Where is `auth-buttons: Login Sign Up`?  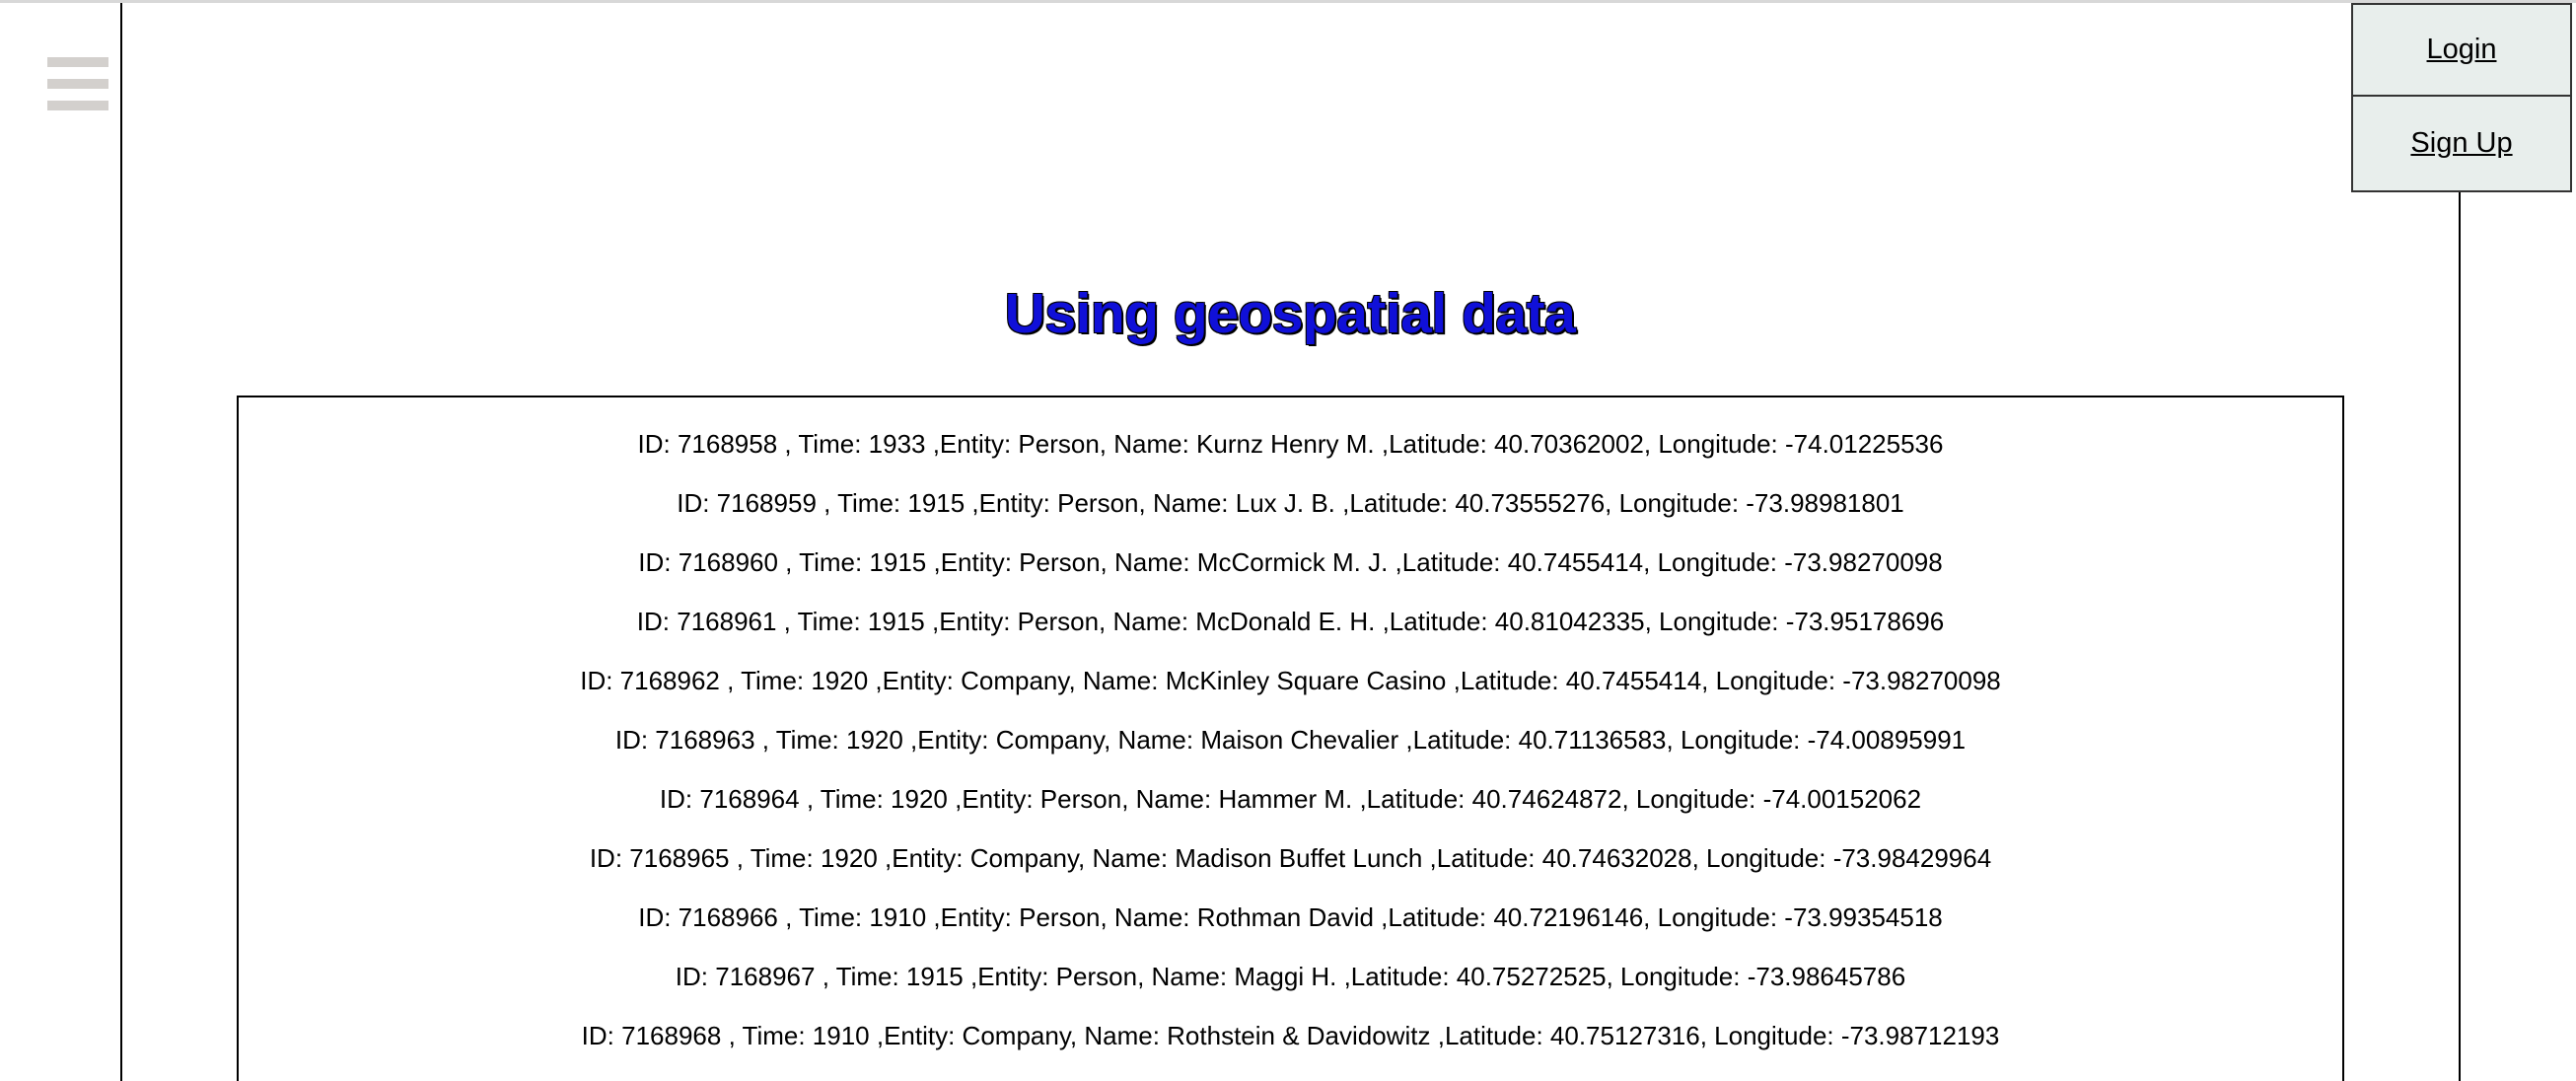
auth-buttons: Login Sign Up is located at coordinates (2461, 97).